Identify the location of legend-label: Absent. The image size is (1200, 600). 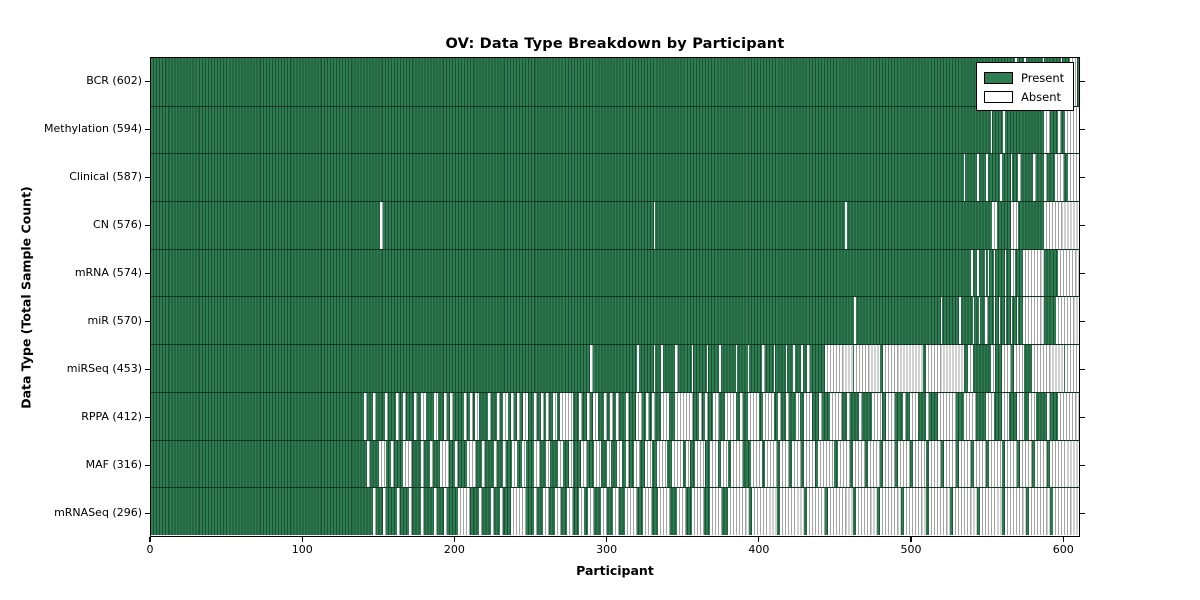
(1041, 96).